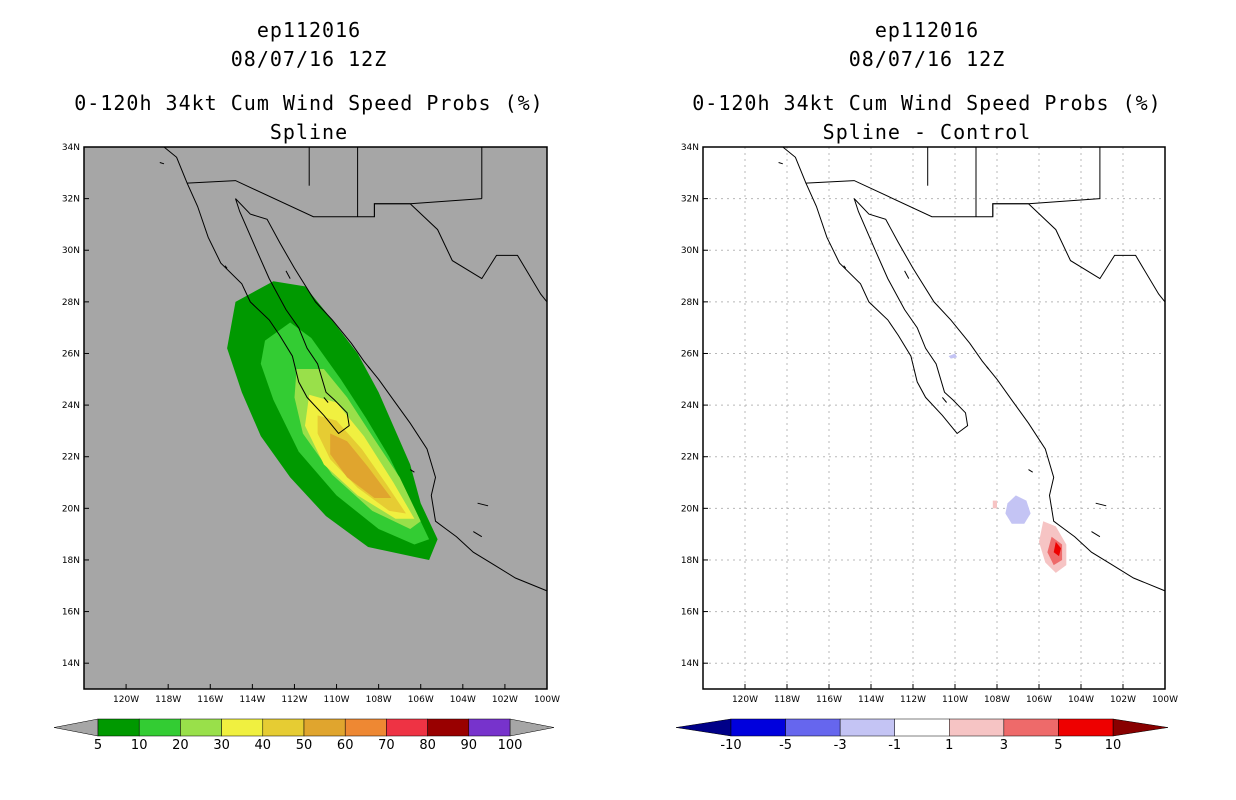 The width and height of the screenshot is (1236, 800). I want to click on colorbar-label: 80, so click(427, 745).